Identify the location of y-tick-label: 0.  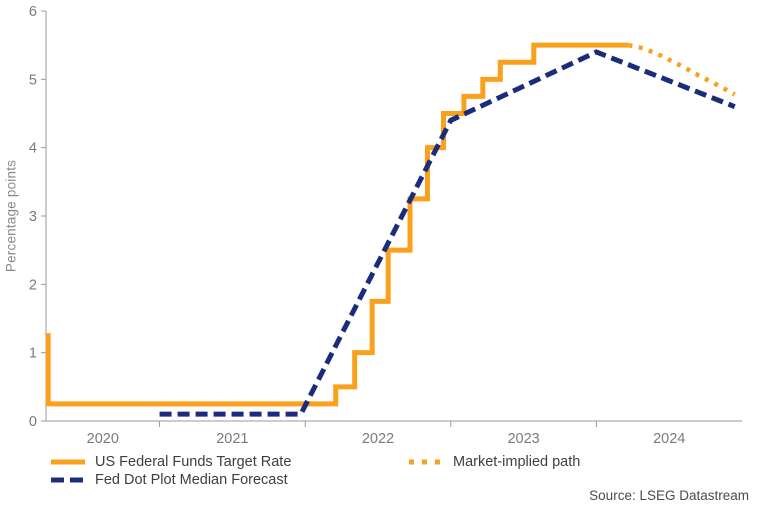
(33, 422).